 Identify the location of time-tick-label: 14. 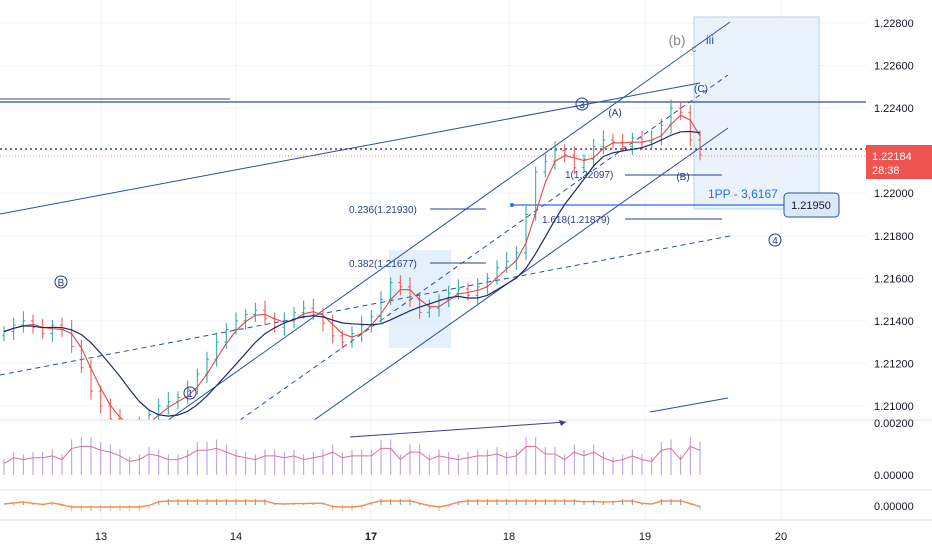
(236, 537).